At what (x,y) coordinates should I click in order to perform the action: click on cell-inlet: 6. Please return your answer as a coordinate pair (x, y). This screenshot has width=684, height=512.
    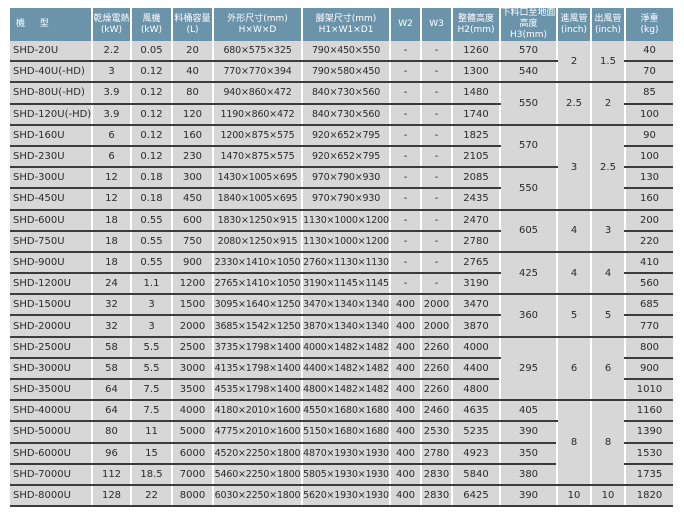
    Looking at the image, I should click on (573, 369).